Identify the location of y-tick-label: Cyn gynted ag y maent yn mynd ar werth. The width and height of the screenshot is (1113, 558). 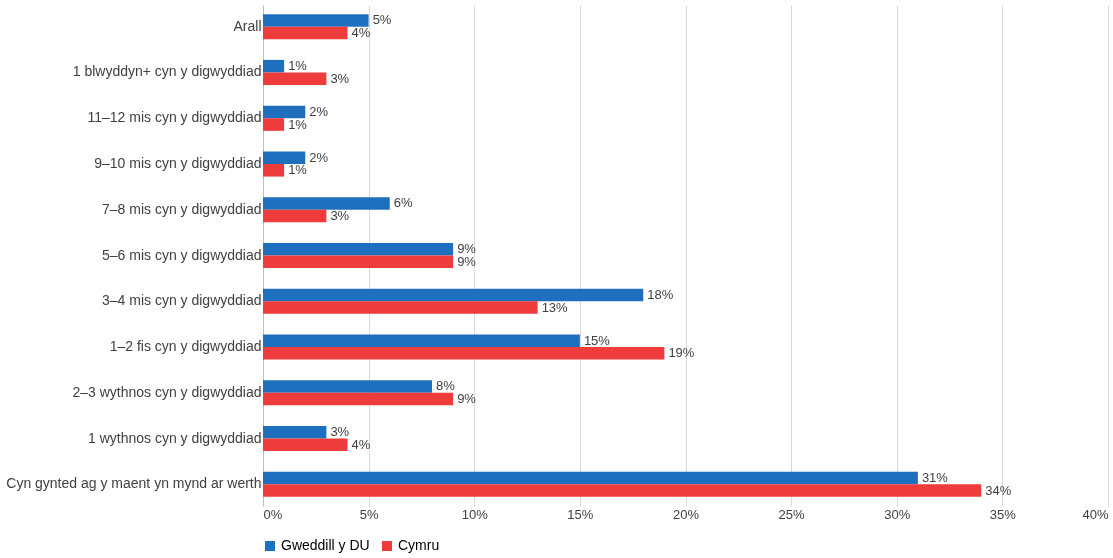
(134, 483).